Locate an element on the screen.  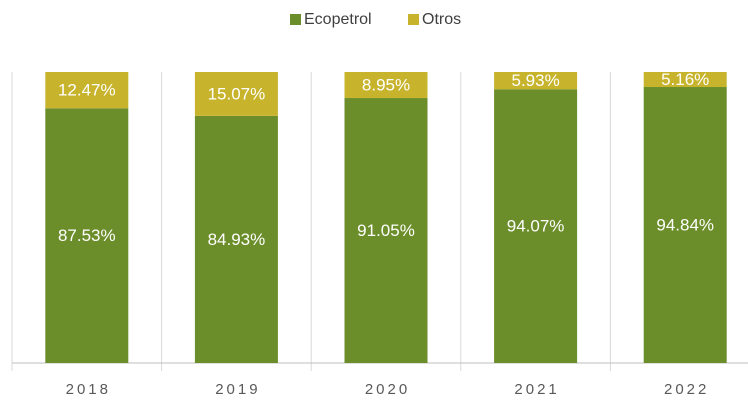
data-label: 12.47% is located at coordinates (87, 90).